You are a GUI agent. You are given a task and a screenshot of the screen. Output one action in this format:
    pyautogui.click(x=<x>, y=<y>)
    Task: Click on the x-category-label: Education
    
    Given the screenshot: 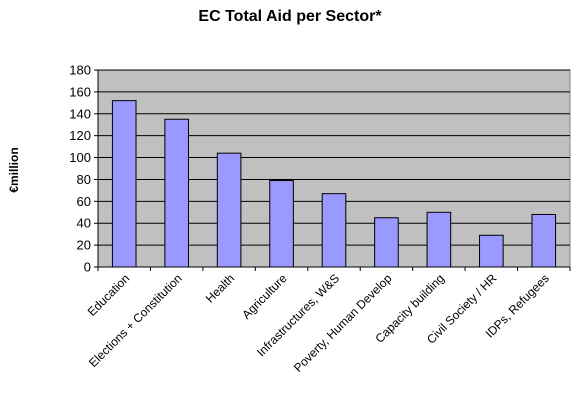 What is the action you would take?
    pyautogui.click(x=109, y=295)
    